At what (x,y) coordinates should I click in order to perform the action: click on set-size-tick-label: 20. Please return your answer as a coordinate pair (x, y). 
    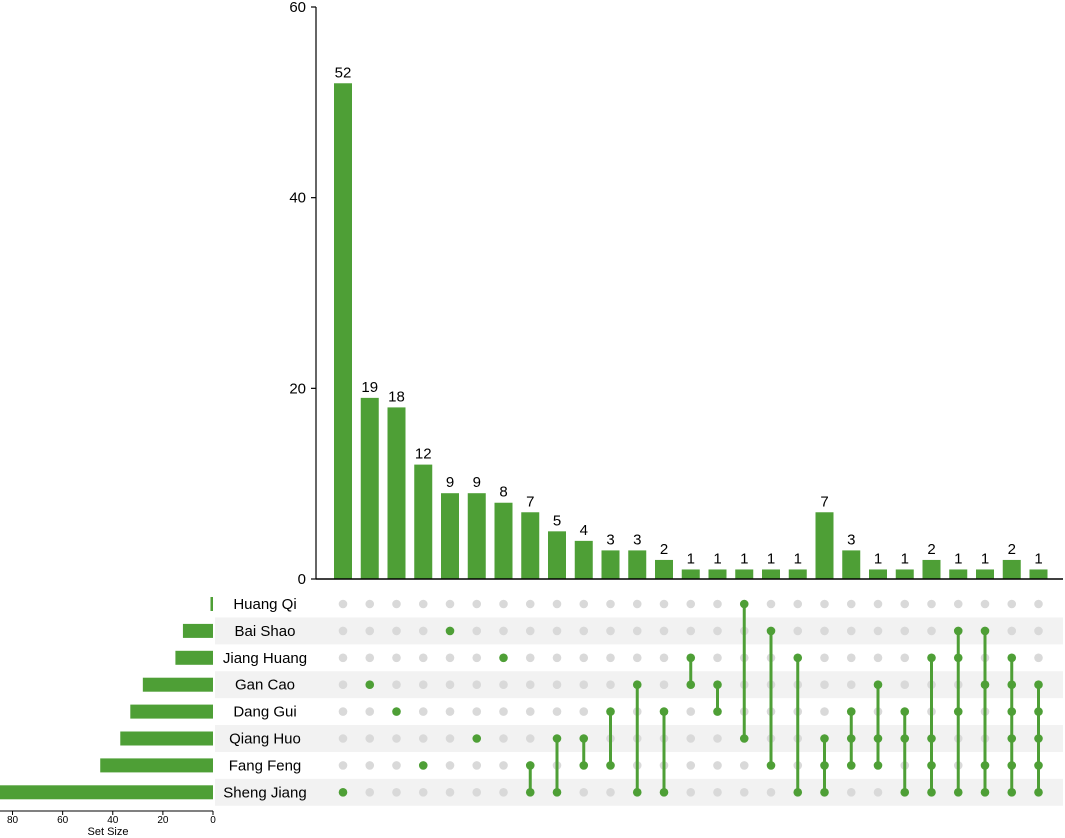
    Looking at the image, I should click on (163, 820).